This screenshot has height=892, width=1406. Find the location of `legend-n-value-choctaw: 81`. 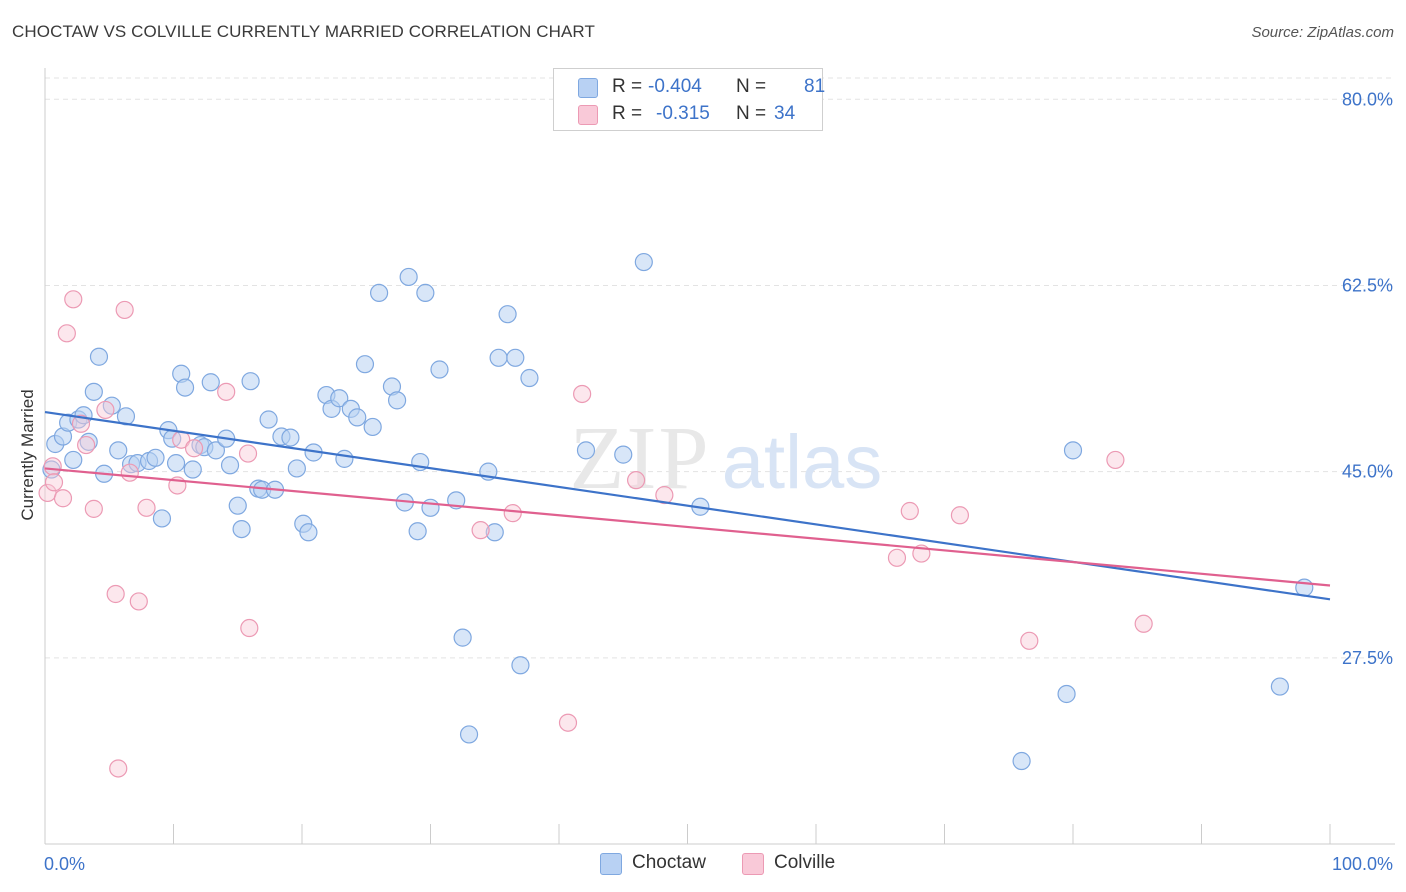

legend-n-value-choctaw: 81 is located at coordinates (815, 86).